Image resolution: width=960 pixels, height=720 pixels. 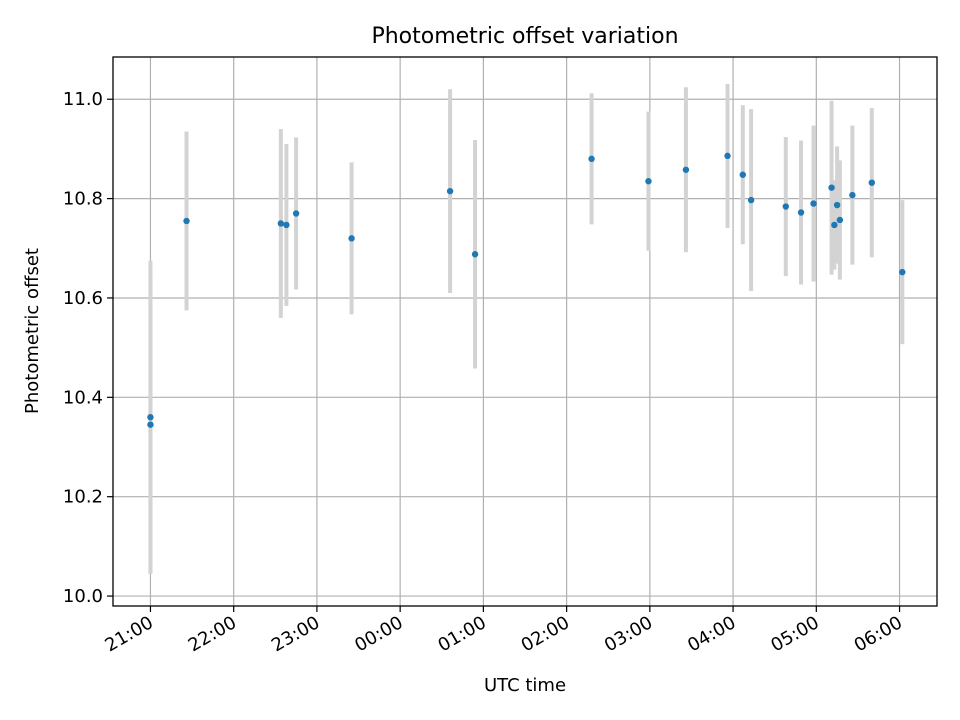 What do you see at coordinates (83, 99) in the screenshot?
I see `y-tick-label: 11.0` at bounding box center [83, 99].